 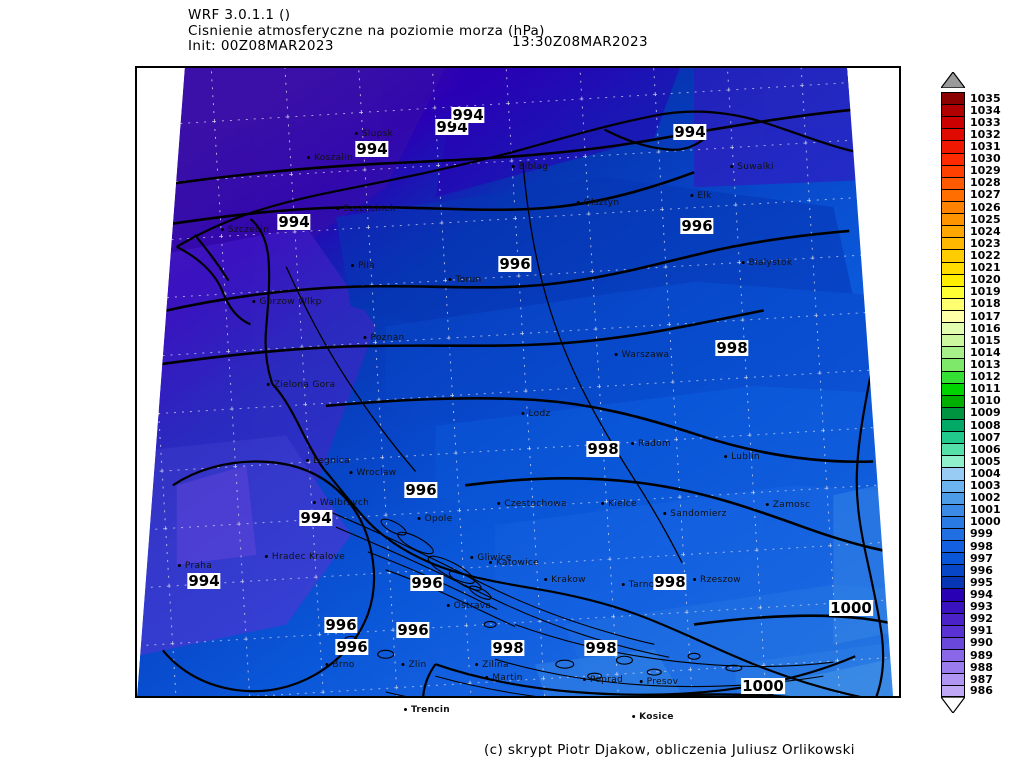 What do you see at coordinates (985, 147) in the screenshot?
I see `colorbar-tick-label: 1031` at bounding box center [985, 147].